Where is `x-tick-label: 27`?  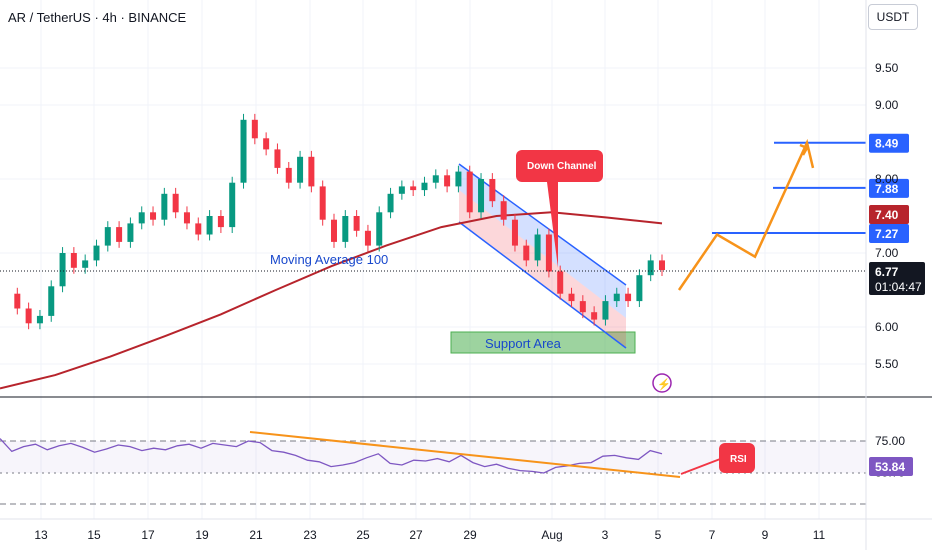
x-tick-label: 27 is located at coordinates (416, 535).